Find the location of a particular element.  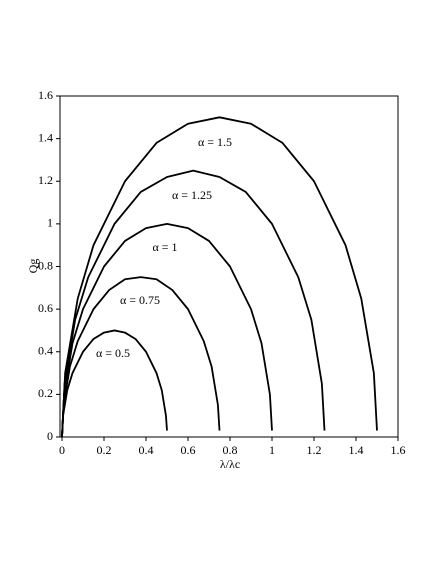

y-axis-label: Qg is located at coordinates (33, 266).